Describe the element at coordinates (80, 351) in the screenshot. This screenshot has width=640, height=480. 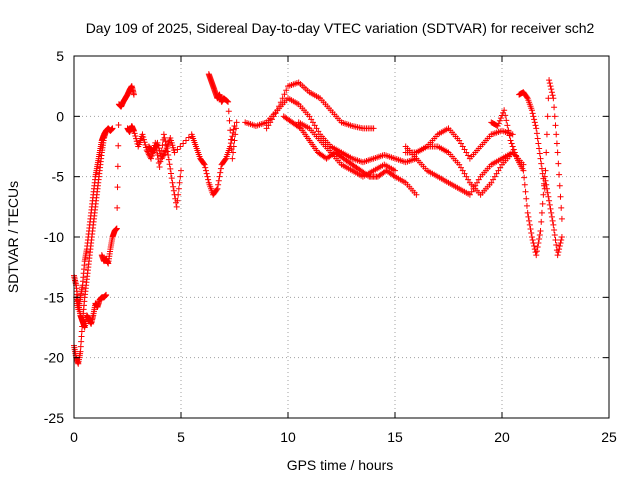
I see `data-point-track-b` at that location.